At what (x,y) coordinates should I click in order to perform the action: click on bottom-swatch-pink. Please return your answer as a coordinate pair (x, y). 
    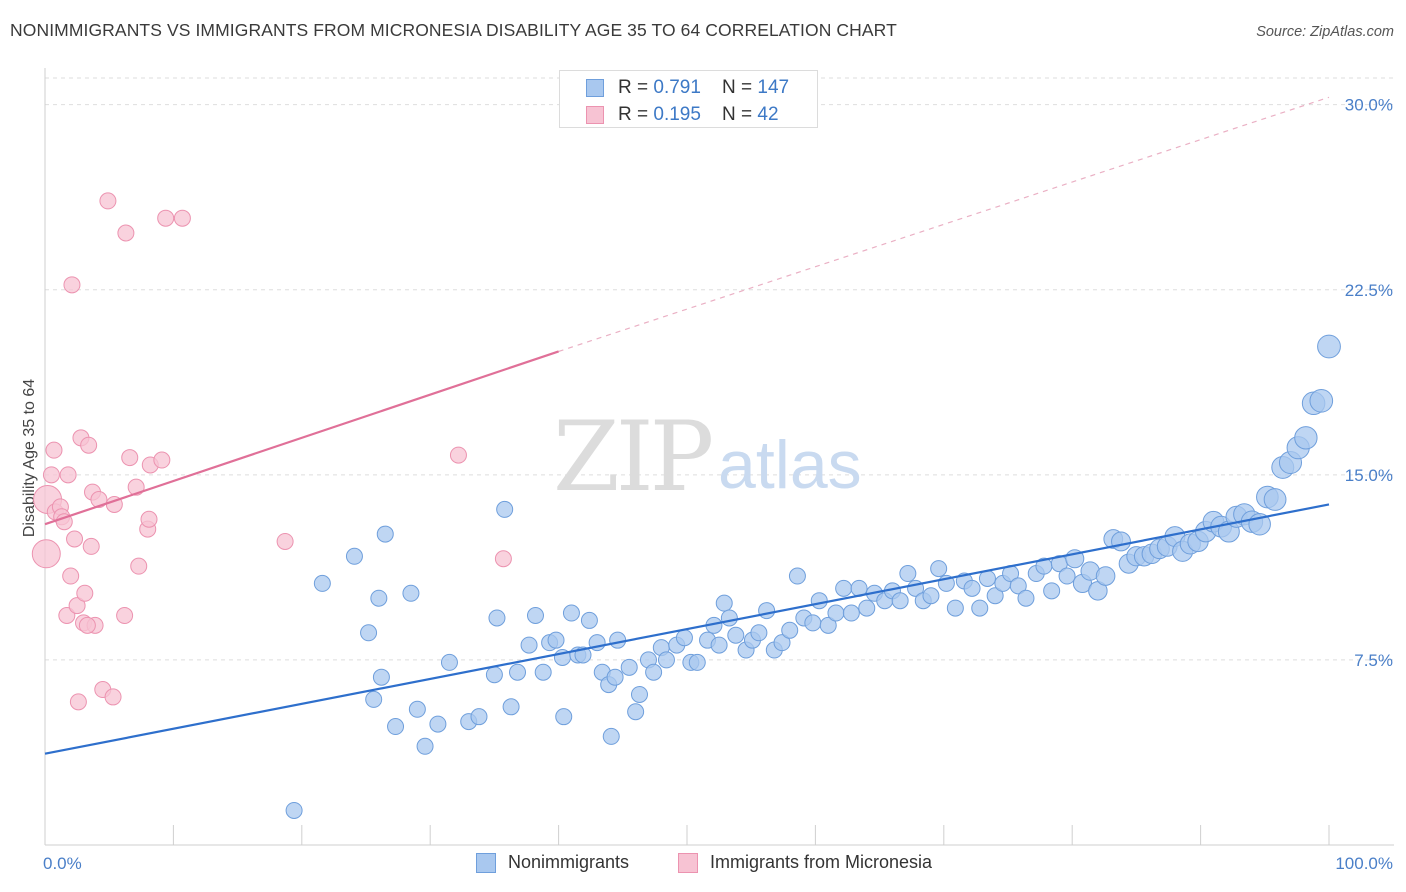
    Looking at the image, I should click on (688, 863).